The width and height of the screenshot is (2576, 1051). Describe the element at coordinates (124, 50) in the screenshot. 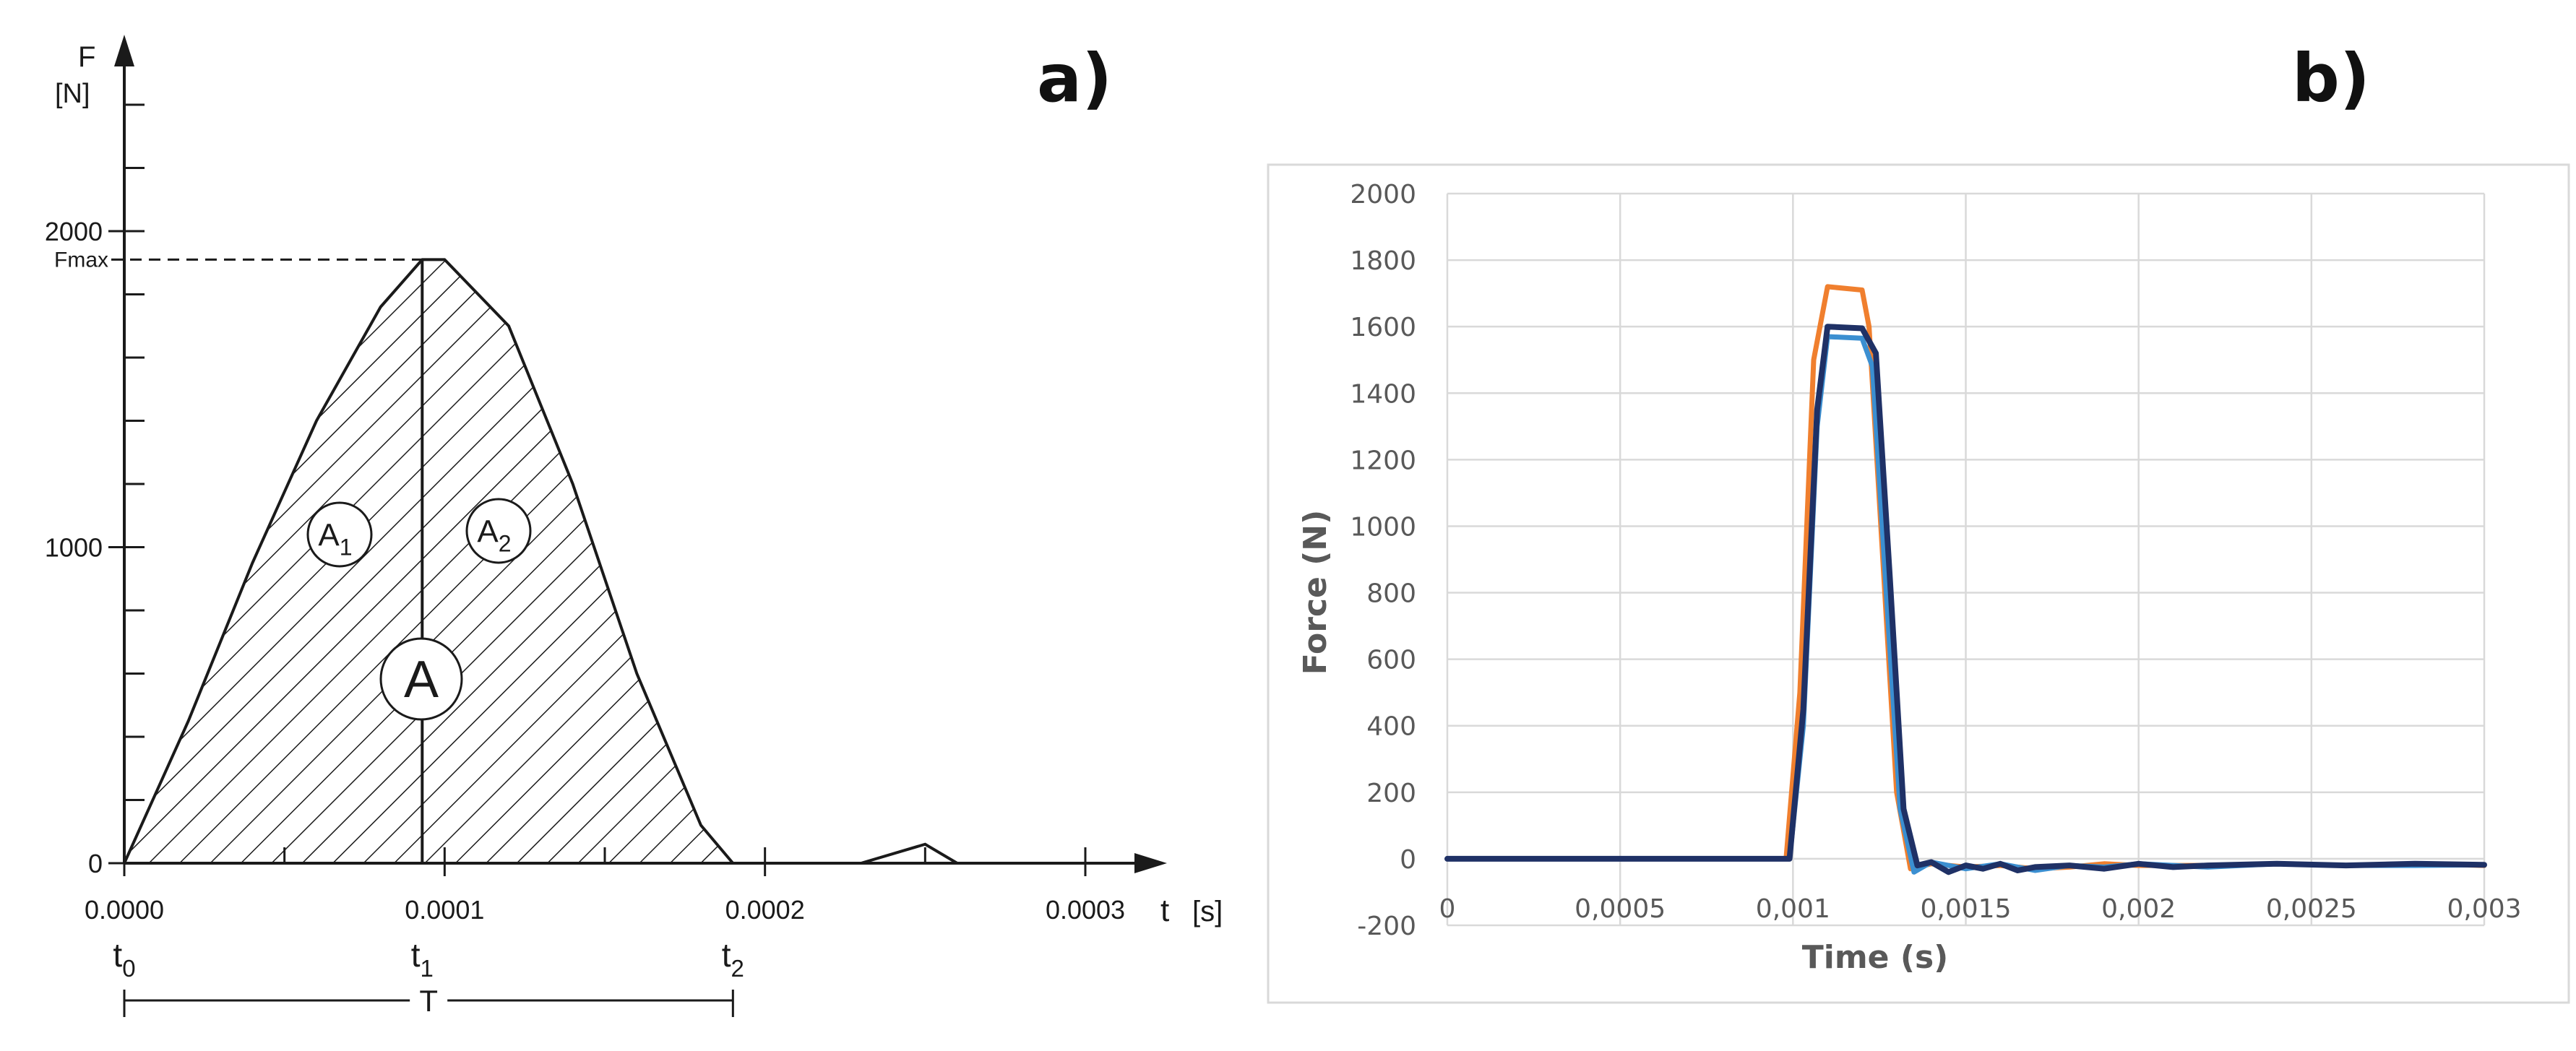

I see `a-y-axis-arrow` at that location.